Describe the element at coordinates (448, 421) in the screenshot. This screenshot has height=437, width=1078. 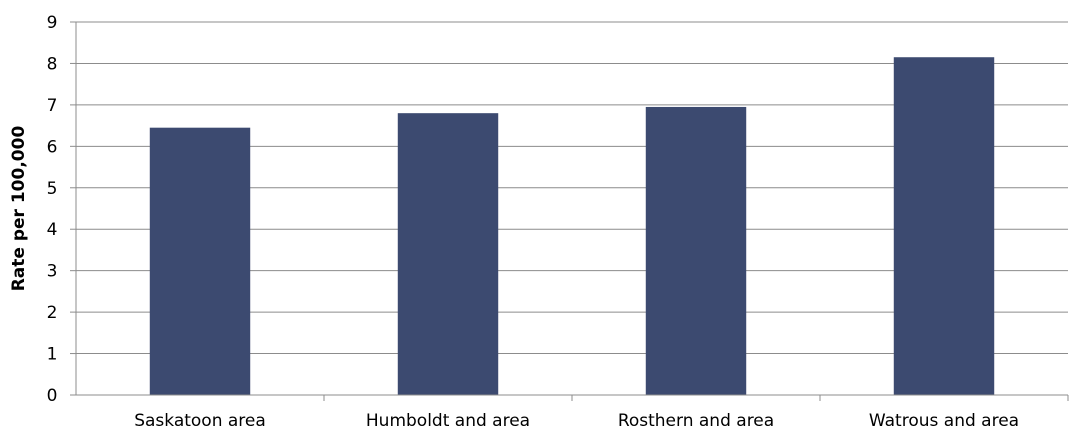
I see `x-category-label: Humboldt and area` at that location.